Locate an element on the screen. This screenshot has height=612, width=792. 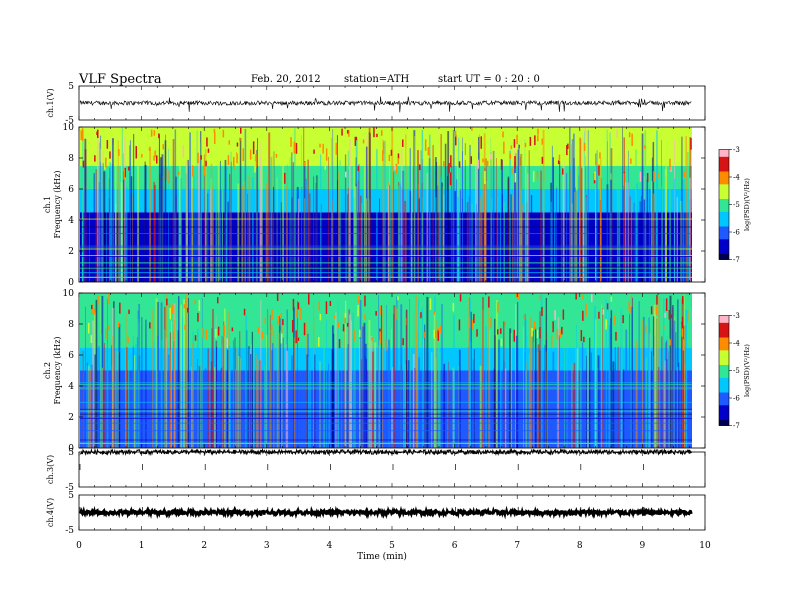
time-tick-label: 3 is located at coordinates (267, 546).